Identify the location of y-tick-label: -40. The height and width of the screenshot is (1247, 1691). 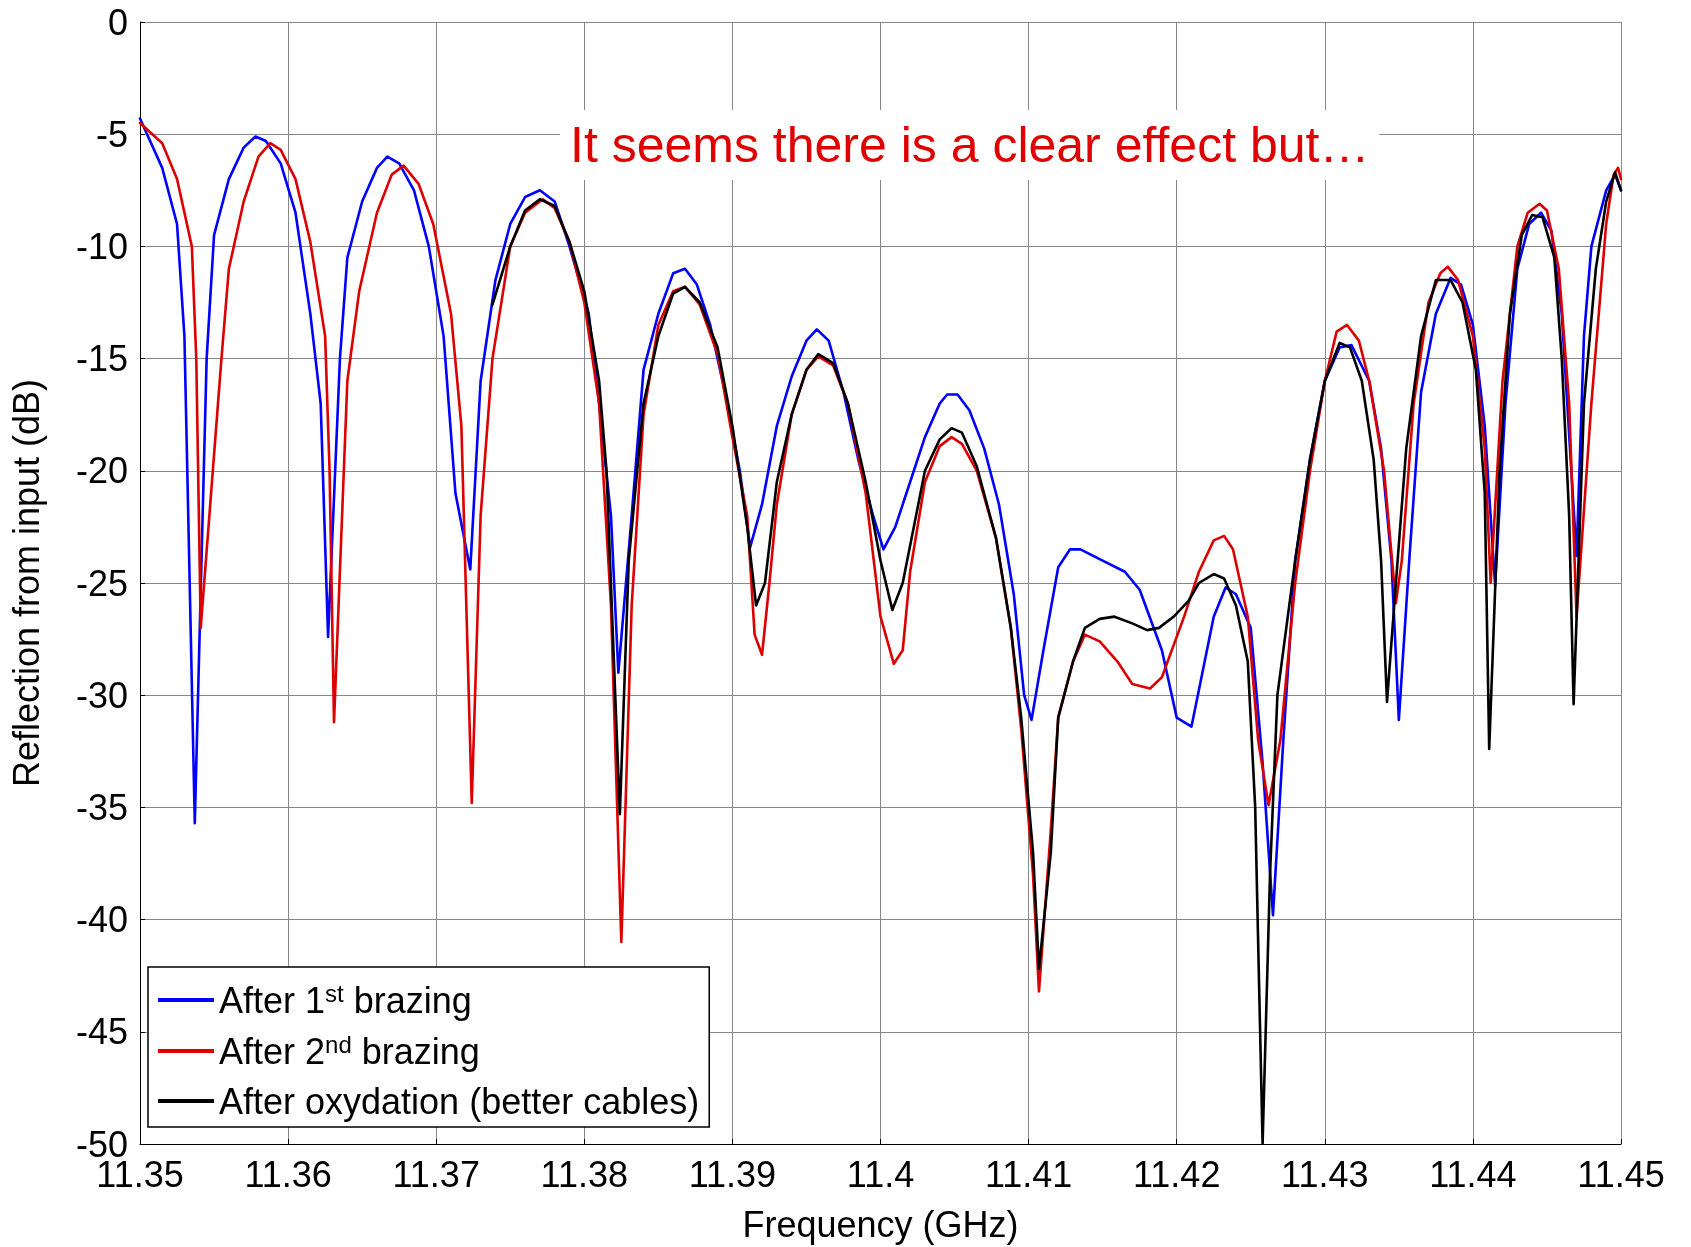
(101, 920).